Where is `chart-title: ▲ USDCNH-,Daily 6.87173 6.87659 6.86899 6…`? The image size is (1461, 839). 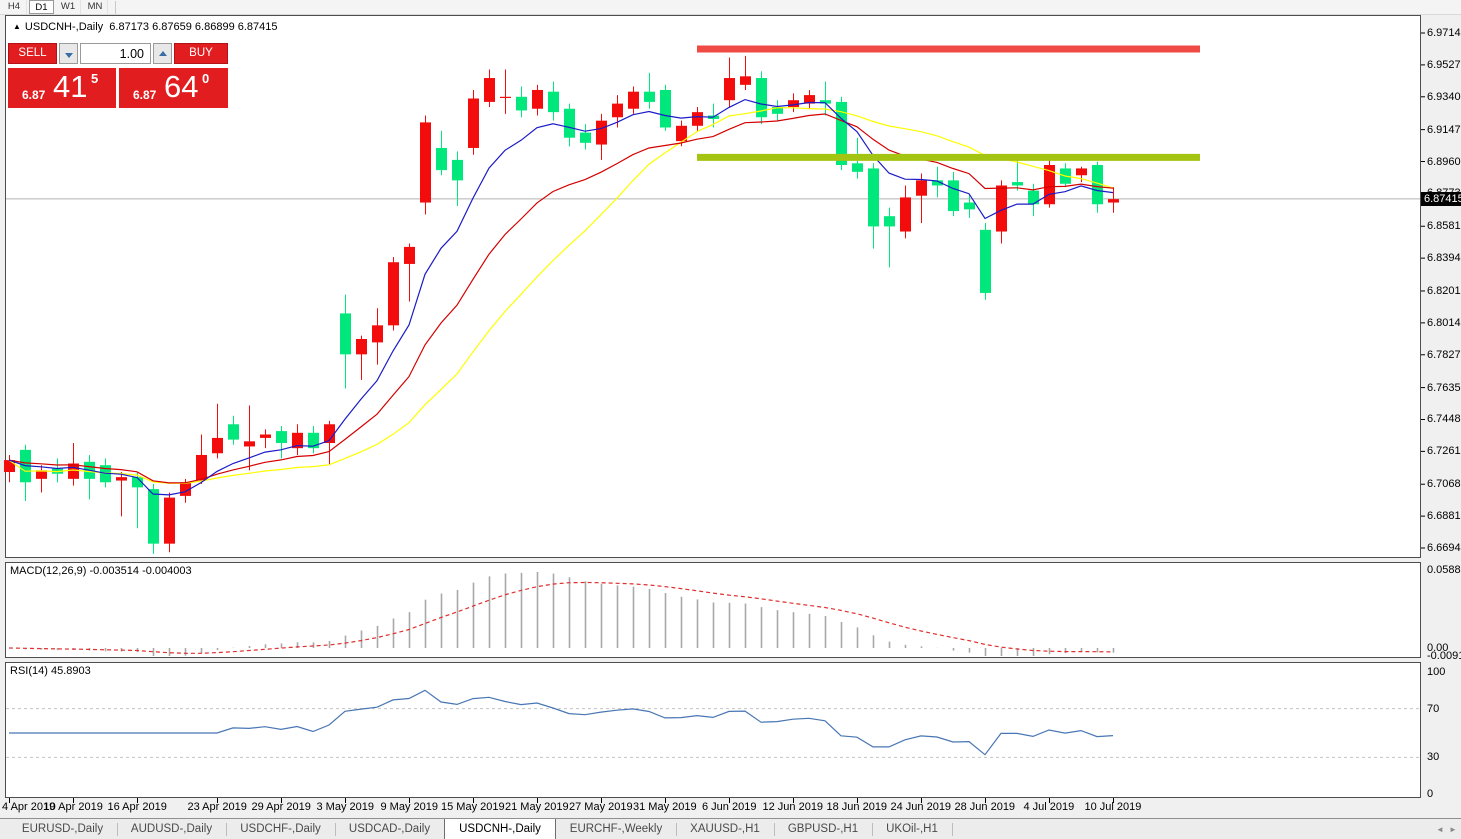 chart-title: ▲ USDCNH-,Daily 6.87173 6.87659 6.86899 6… is located at coordinates (145, 27).